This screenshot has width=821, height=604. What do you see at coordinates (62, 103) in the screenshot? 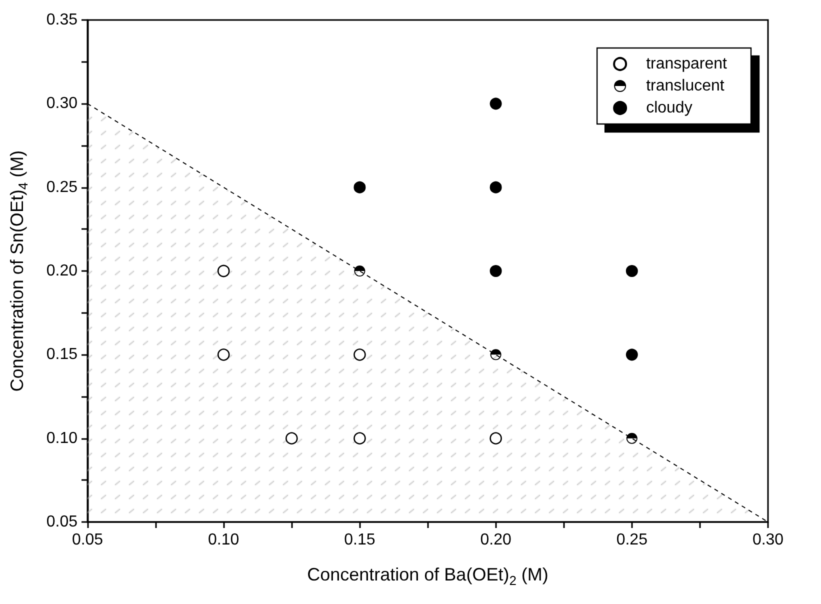
I see `y-tick-label: 0.30` at bounding box center [62, 103].